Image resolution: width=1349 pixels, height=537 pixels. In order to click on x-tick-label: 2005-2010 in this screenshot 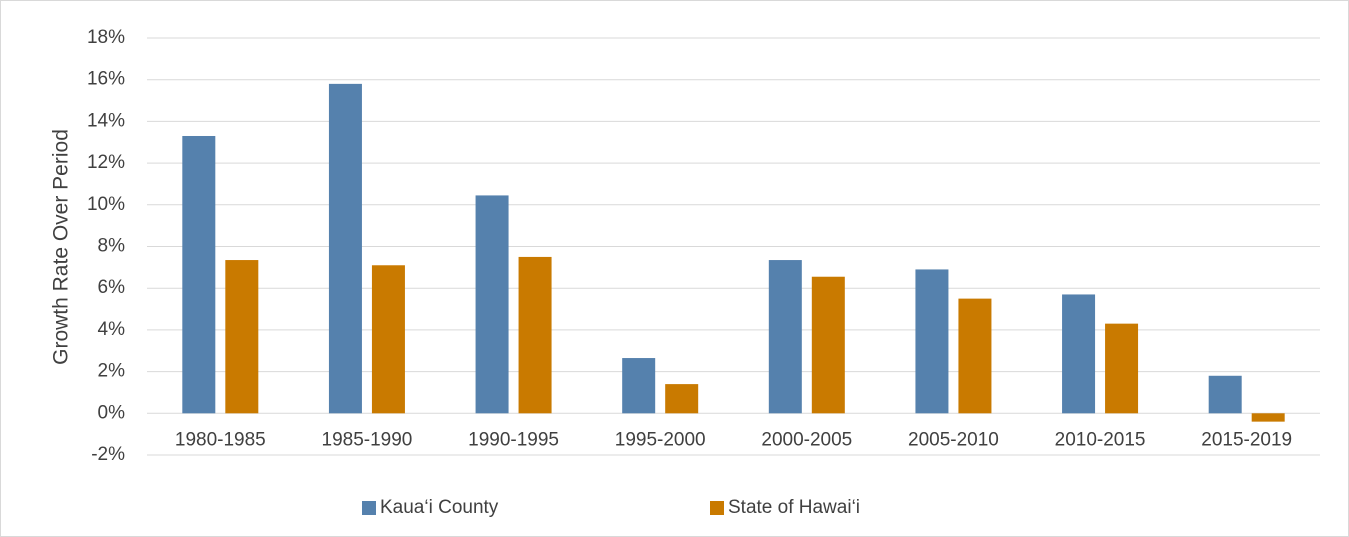, I will do `click(953, 439)`.